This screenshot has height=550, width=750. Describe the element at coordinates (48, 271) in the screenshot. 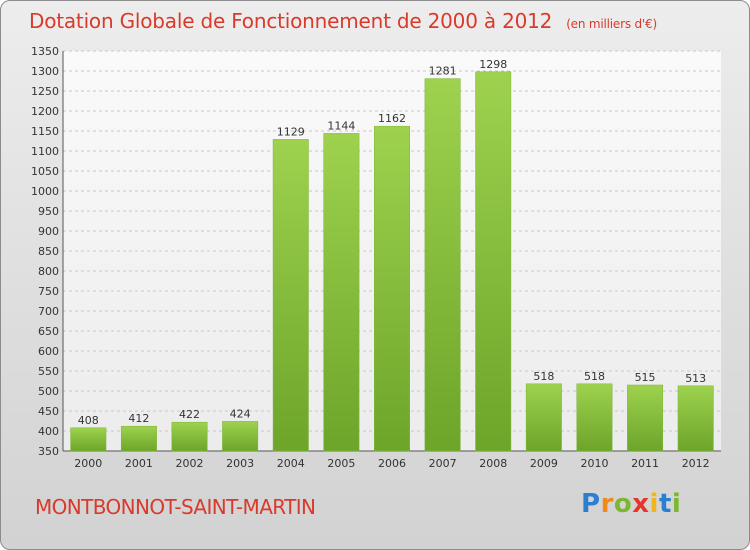

I see `y-tick-label: 800` at that location.